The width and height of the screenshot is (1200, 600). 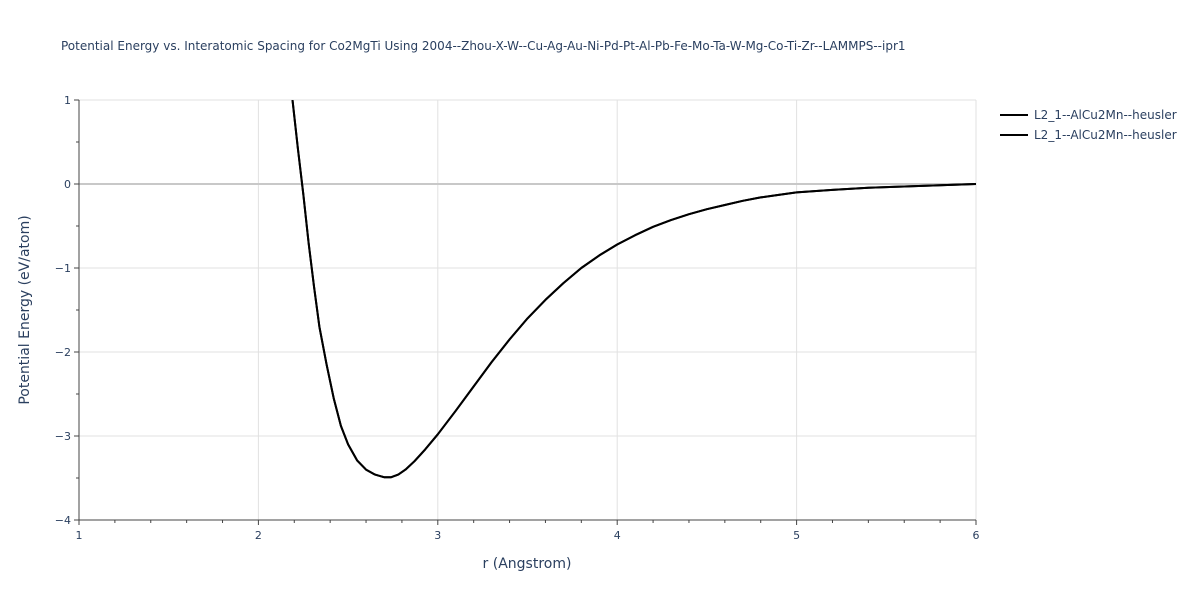 What do you see at coordinates (796, 535) in the screenshot?
I see `x-tick-label: 5` at bounding box center [796, 535].